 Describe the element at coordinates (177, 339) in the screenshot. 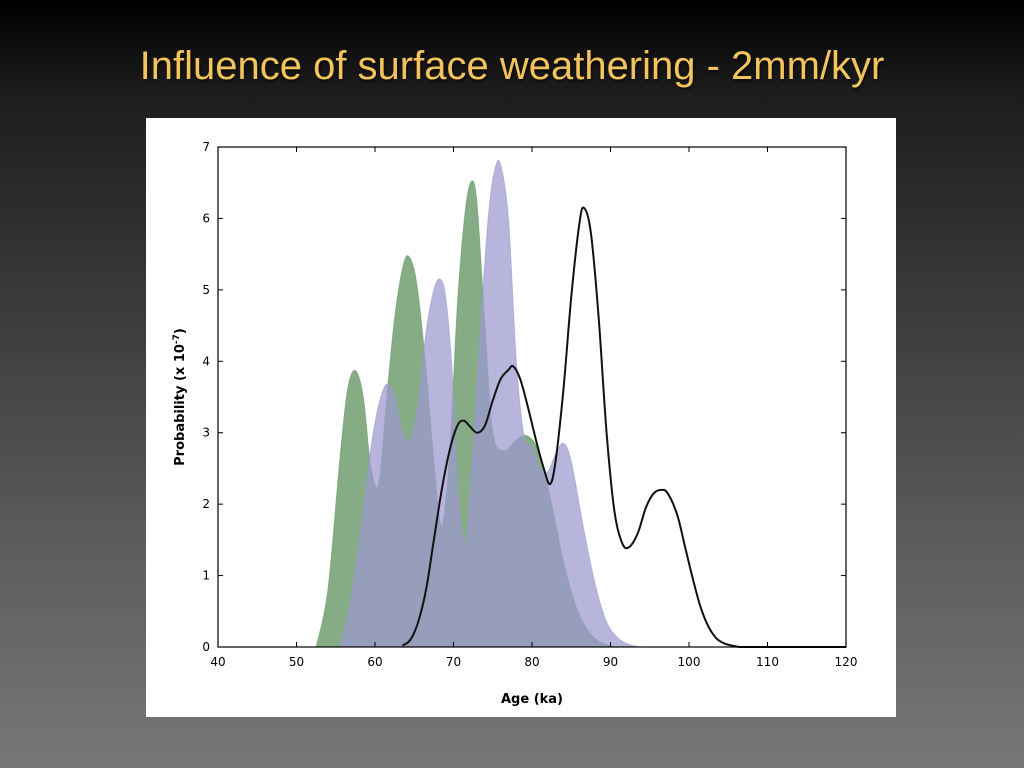

I see `y-axis-label-exponent: -7` at that location.